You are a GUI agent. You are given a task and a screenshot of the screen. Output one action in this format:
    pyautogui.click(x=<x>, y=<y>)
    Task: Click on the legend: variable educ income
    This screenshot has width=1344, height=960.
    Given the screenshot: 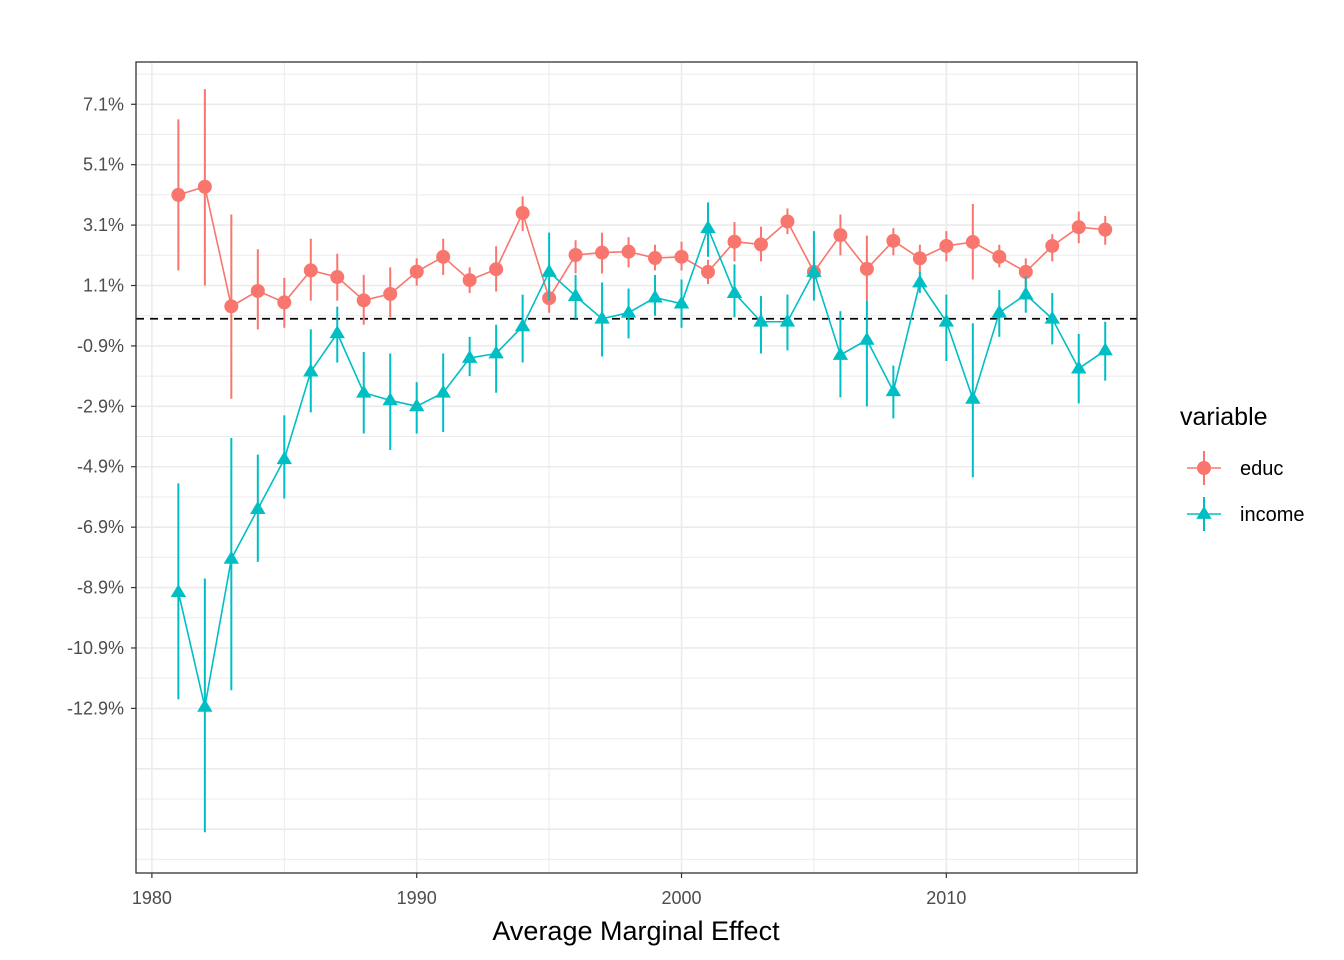 What is the action you would take?
    pyautogui.click(x=1242, y=467)
    